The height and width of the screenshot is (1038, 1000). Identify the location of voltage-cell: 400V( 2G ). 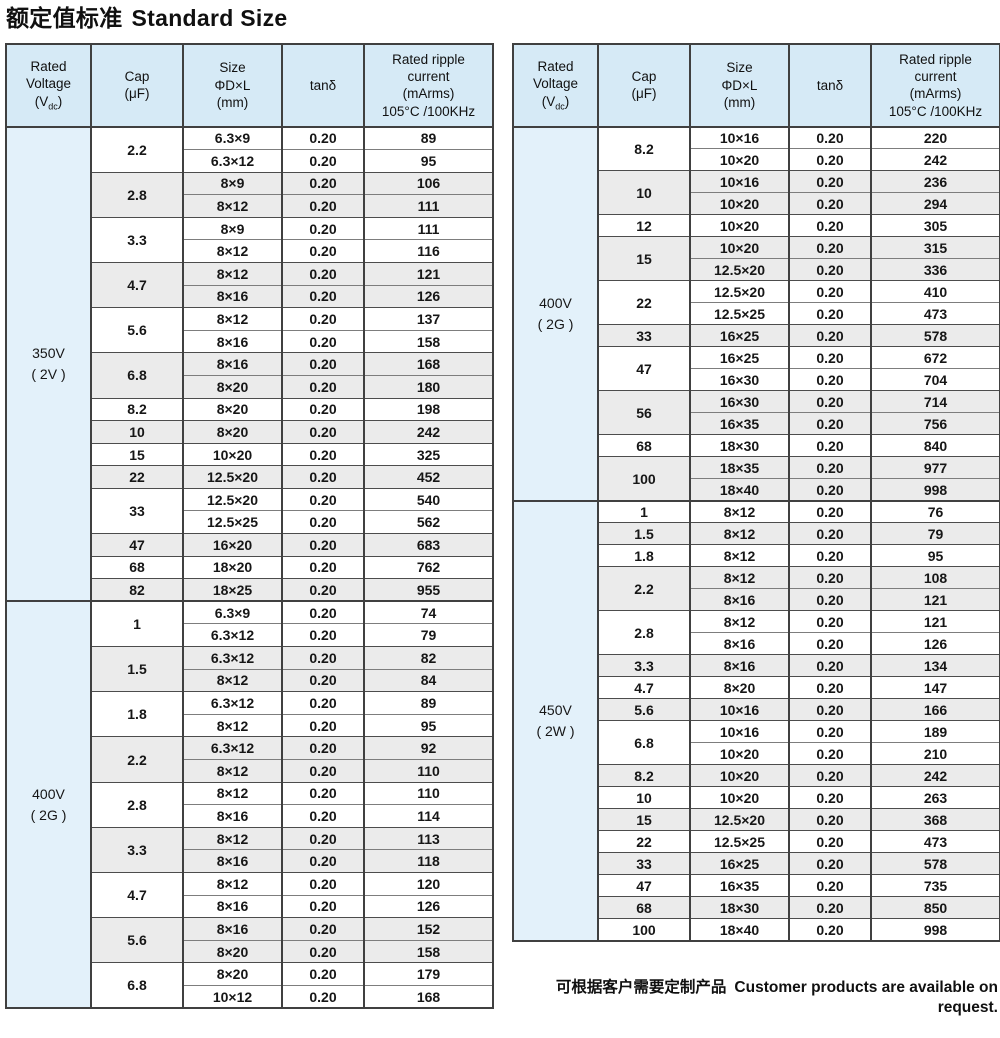
(48, 804).